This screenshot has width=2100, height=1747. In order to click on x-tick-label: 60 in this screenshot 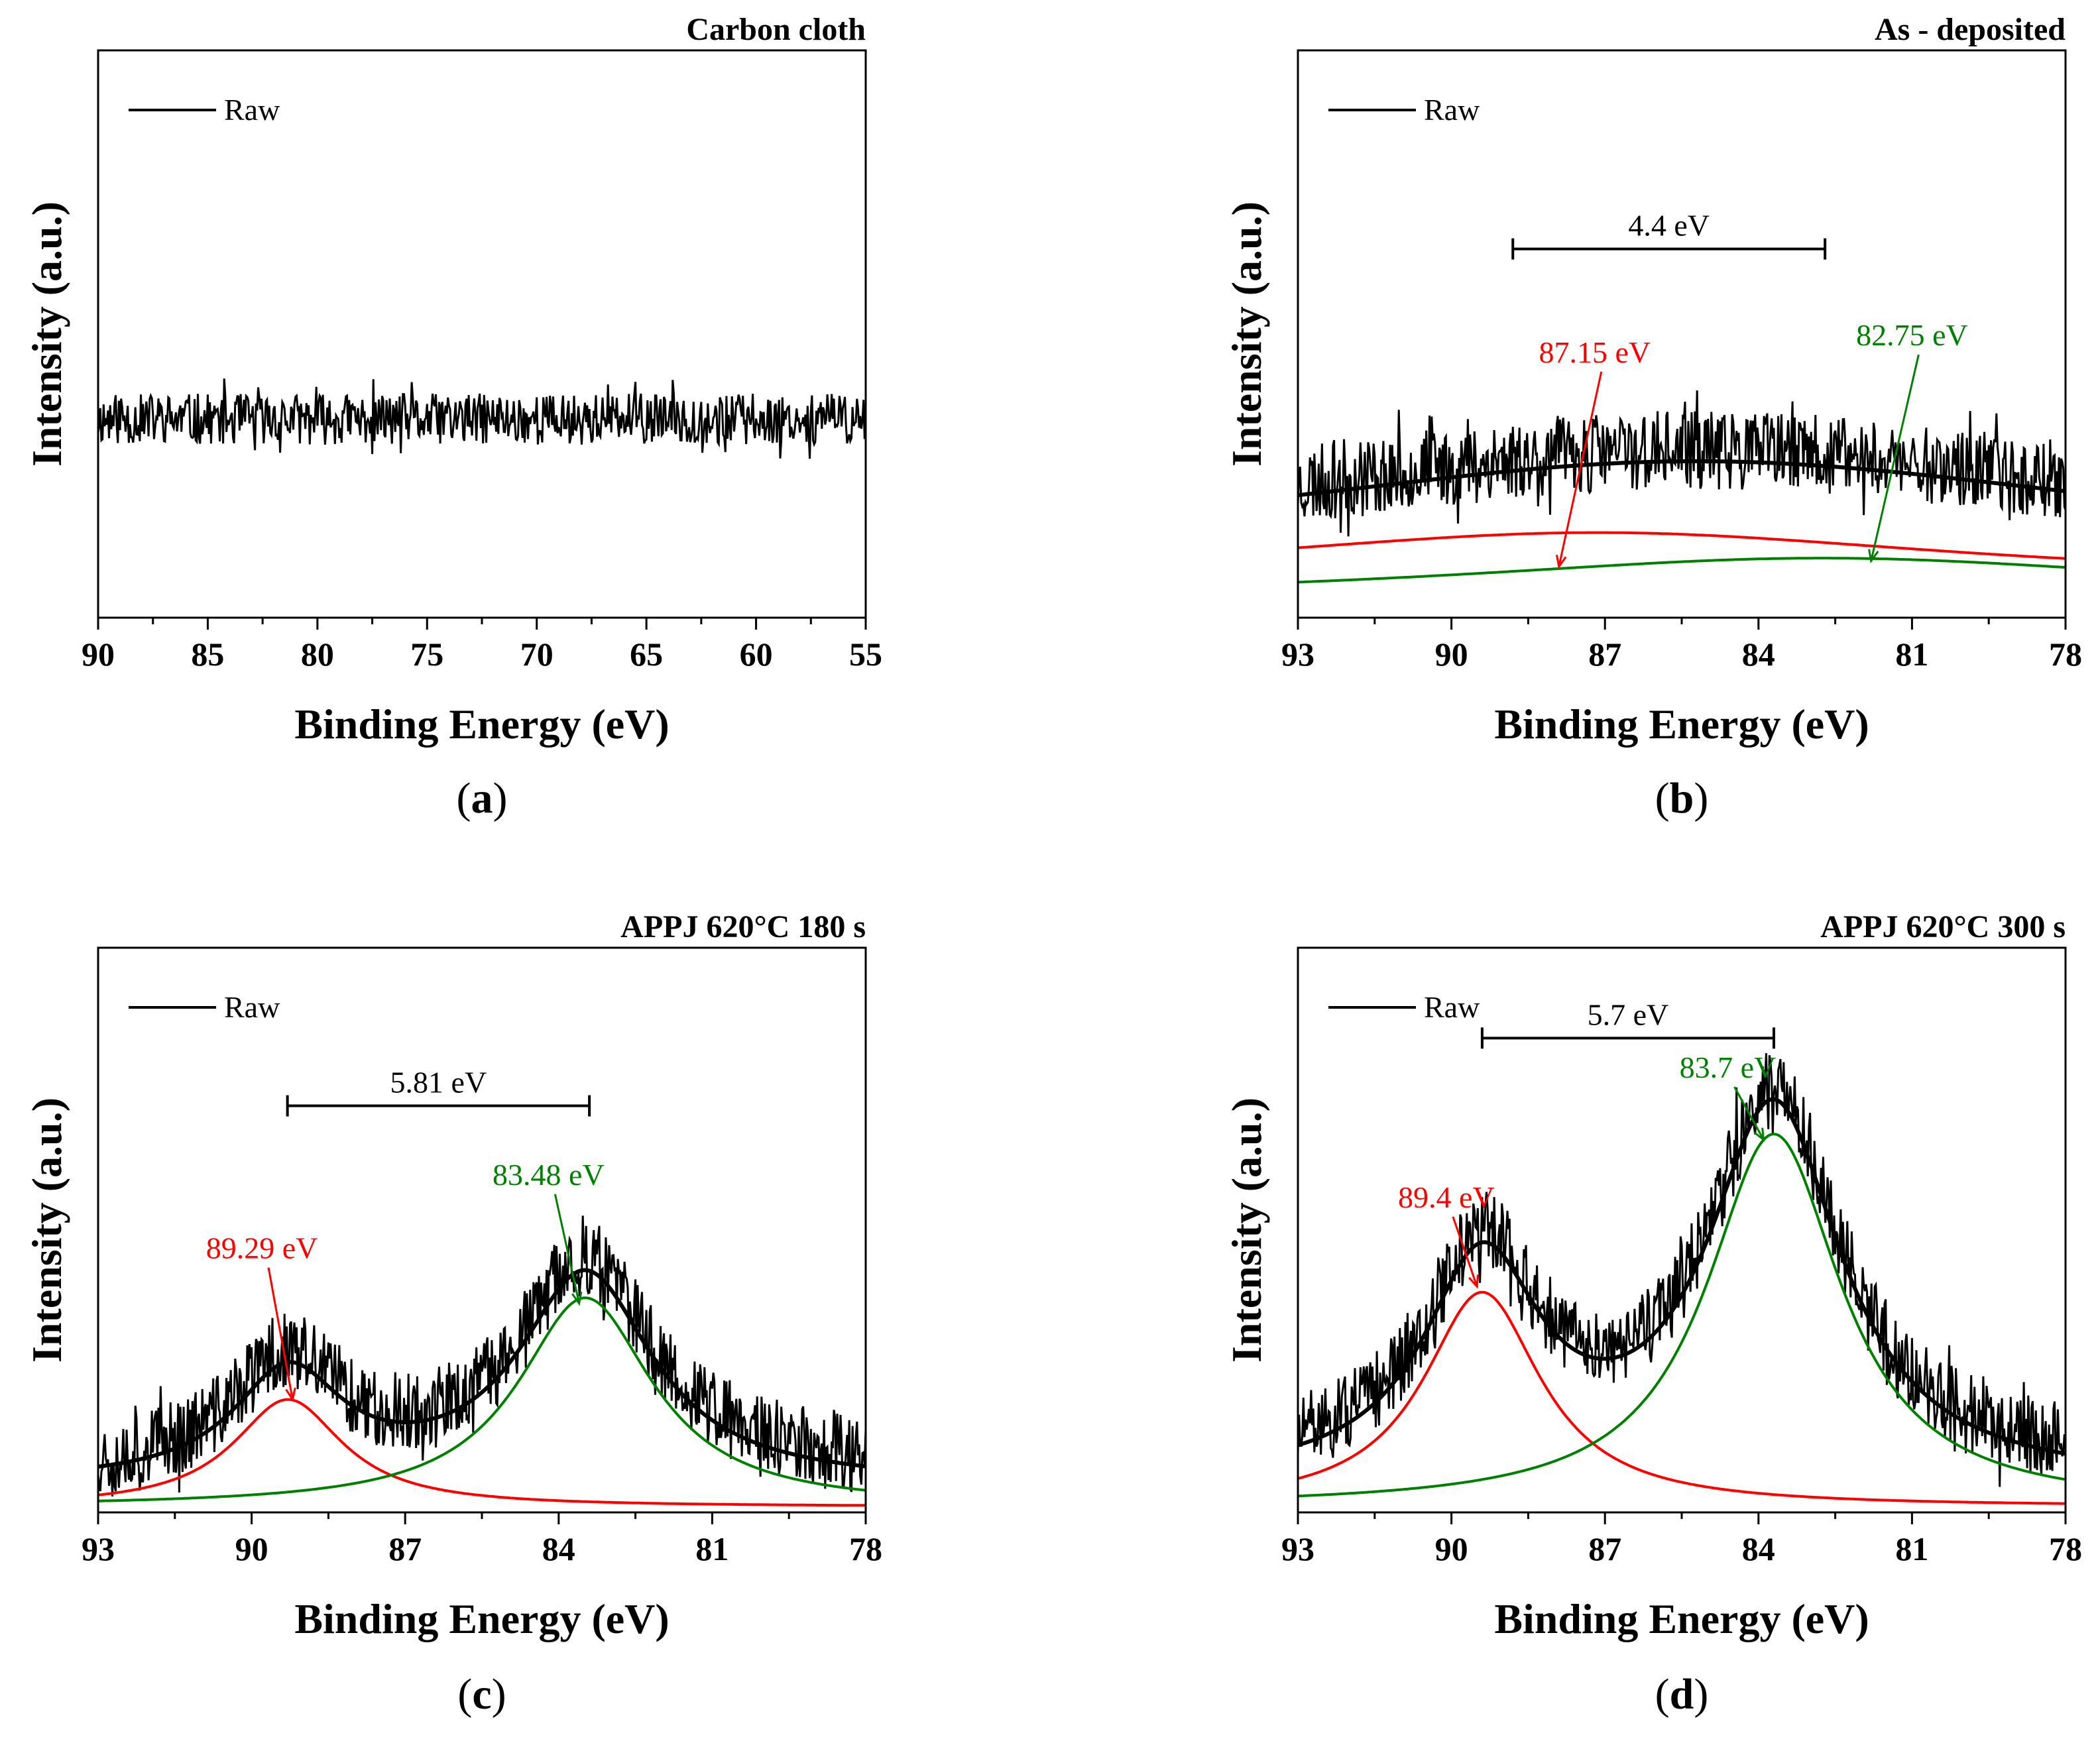, I will do `click(756, 654)`.